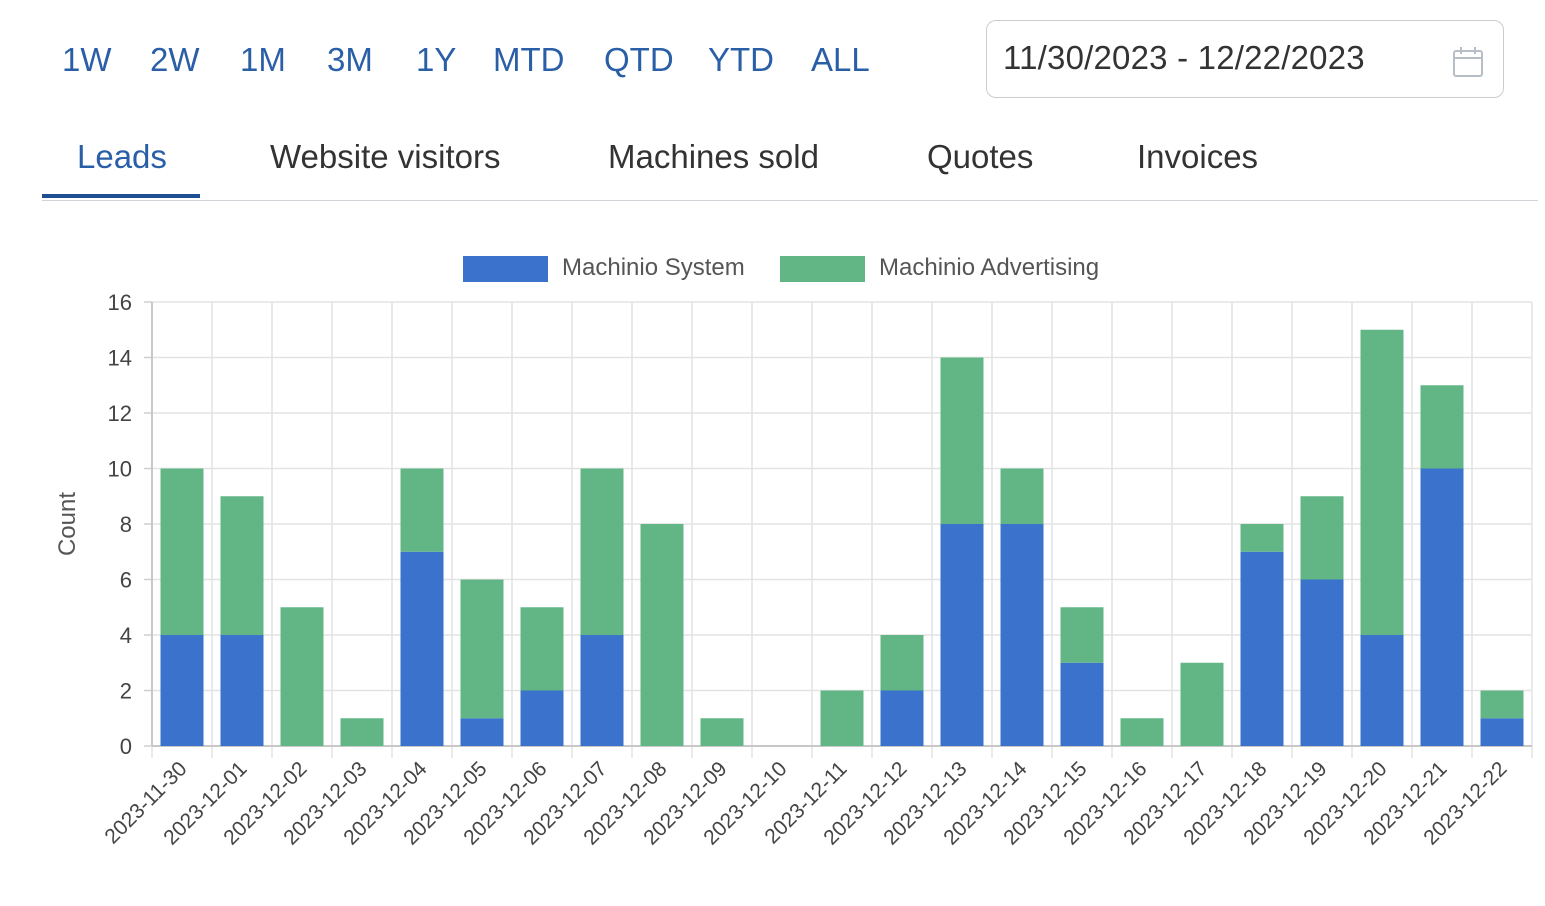 Image resolution: width=1545 pixels, height=906 pixels. What do you see at coordinates (840, 60) in the screenshot?
I see `range-button-all: ALL` at bounding box center [840, 60].